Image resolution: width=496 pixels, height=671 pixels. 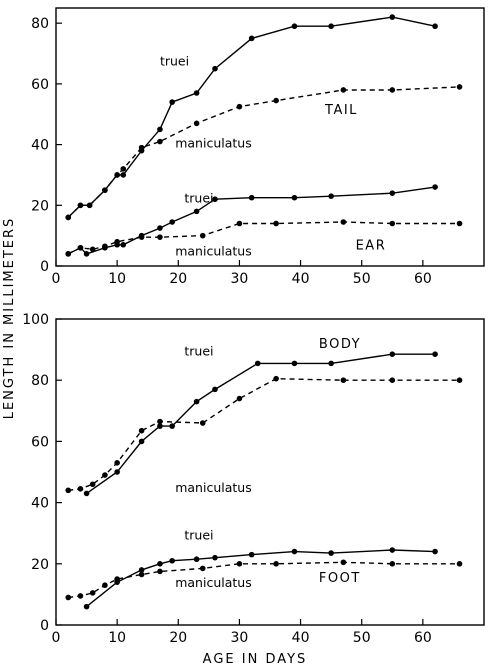 What do you see at coordinates (178, 638) in the screenshot?
I see `x-tick-label: 20` at bounding box center [178, 638].